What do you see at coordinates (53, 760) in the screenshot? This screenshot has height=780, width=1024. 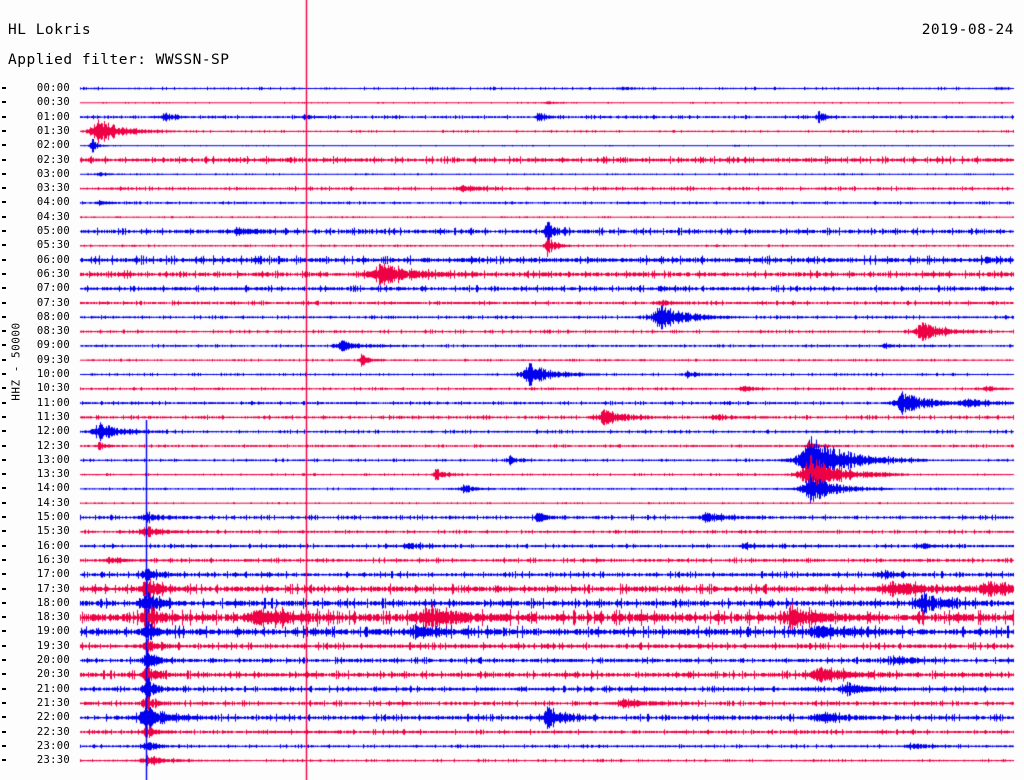 I see `time-axis-label: 23:30` at bounding box center [53, 760].